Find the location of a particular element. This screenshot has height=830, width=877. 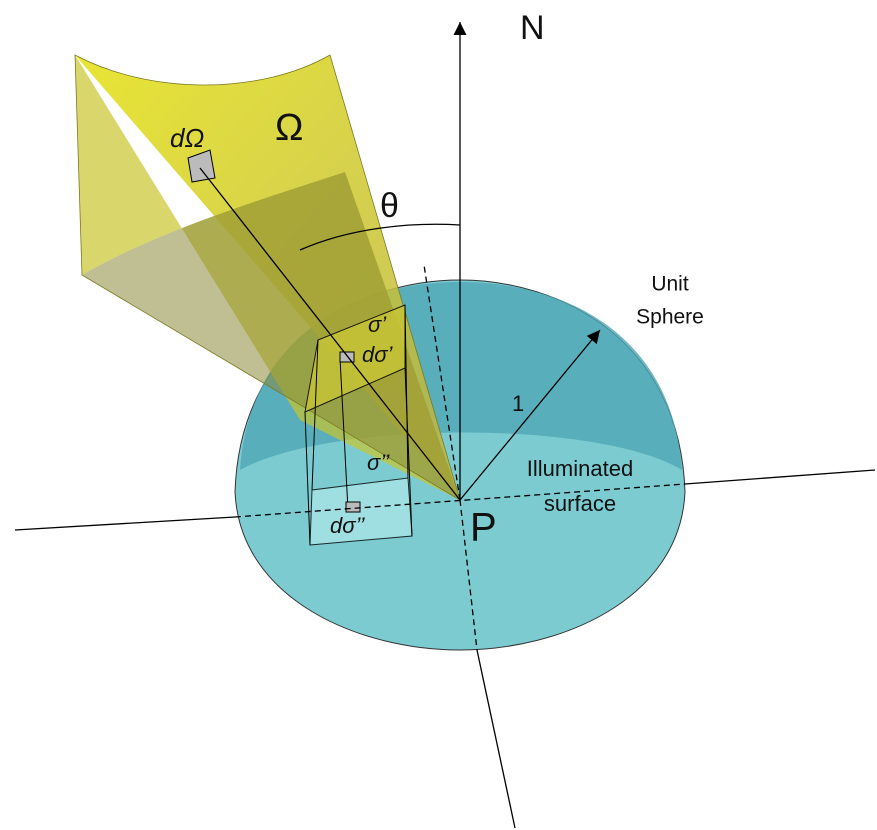

patch-prism is located at coordinates (300, 347).